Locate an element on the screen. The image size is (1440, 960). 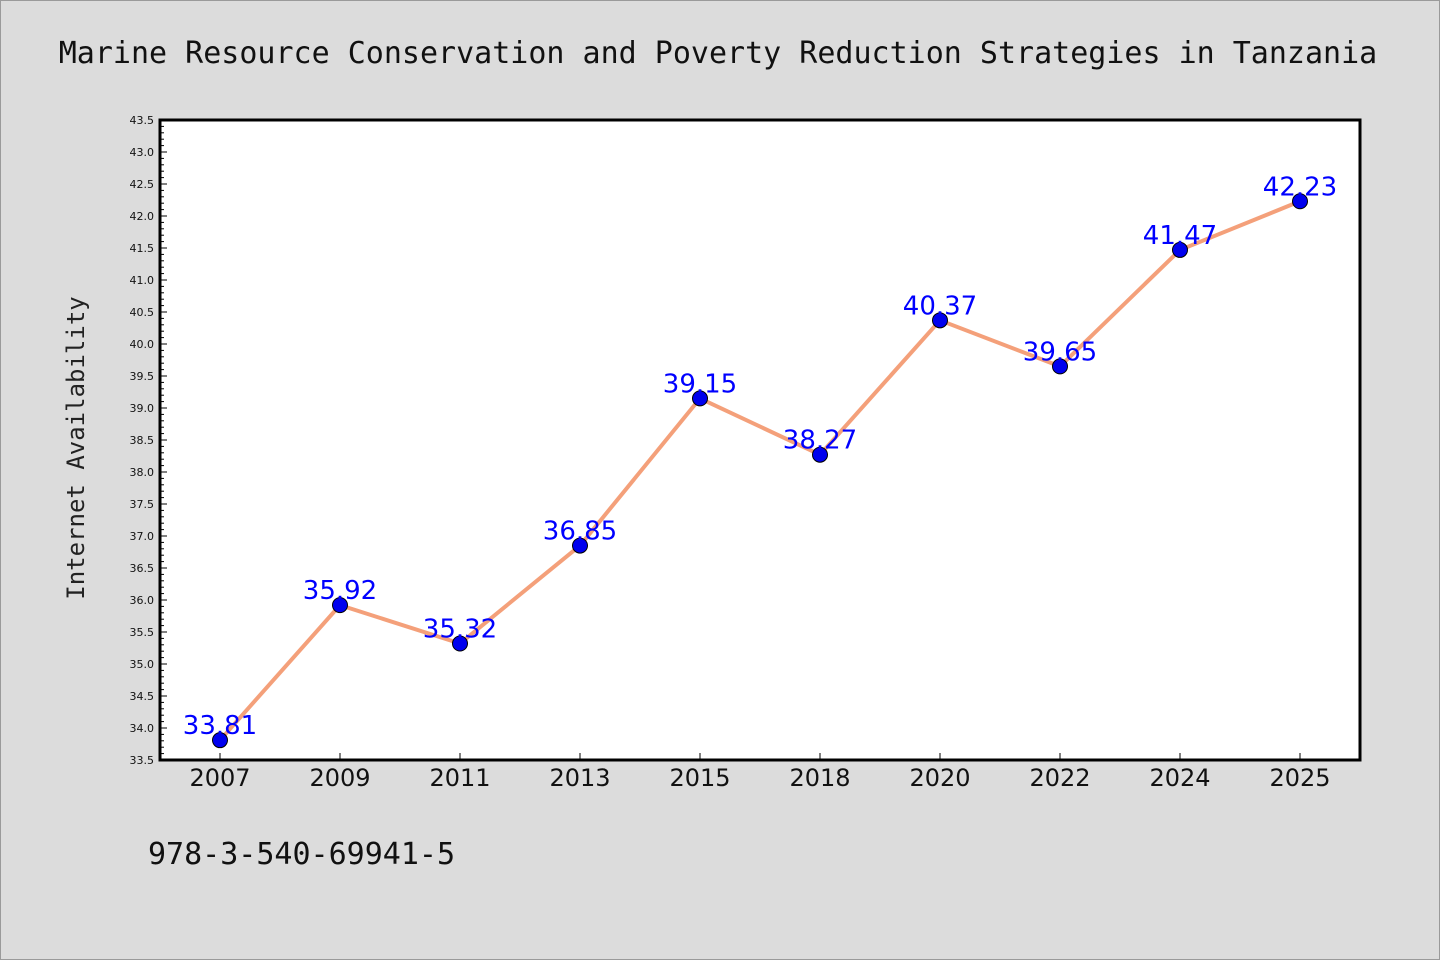
data-label: 42.23 is located at coordinates (1300, 187).